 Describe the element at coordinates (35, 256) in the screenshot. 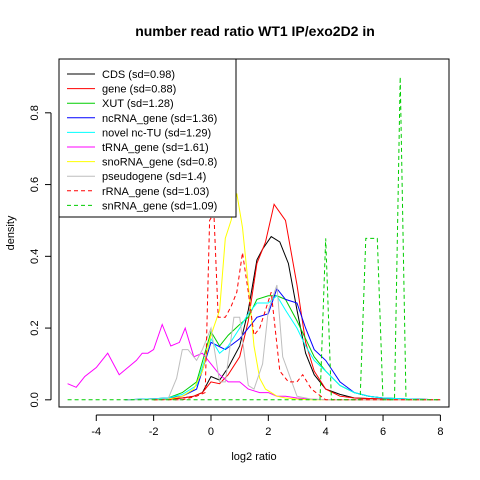

I see `y-tick-label: 0.4` at that location.